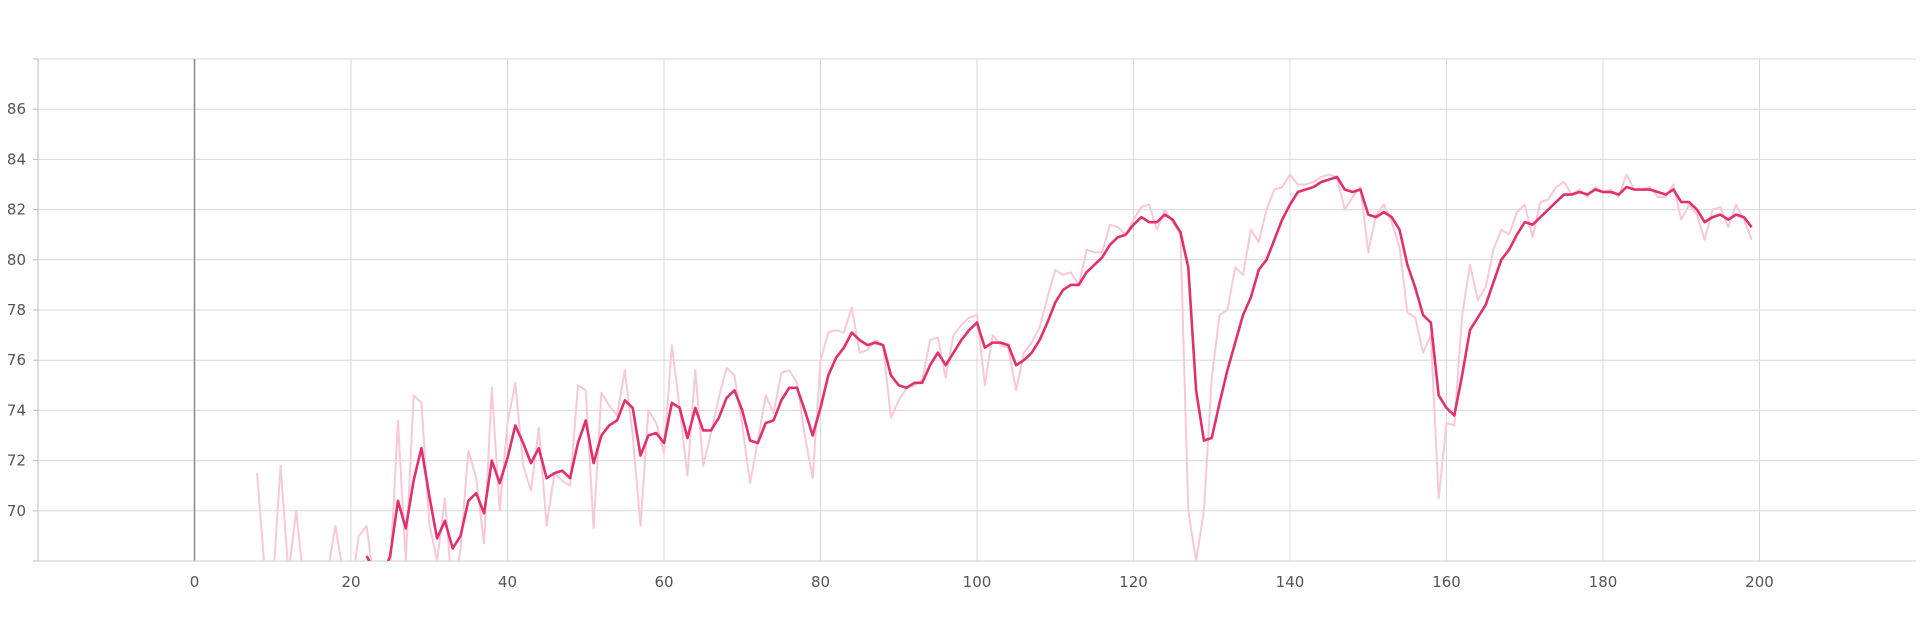 The height and width of the screenshot is (631, 1920). I want to click on y-tick-label: 70, so click(16, 511).